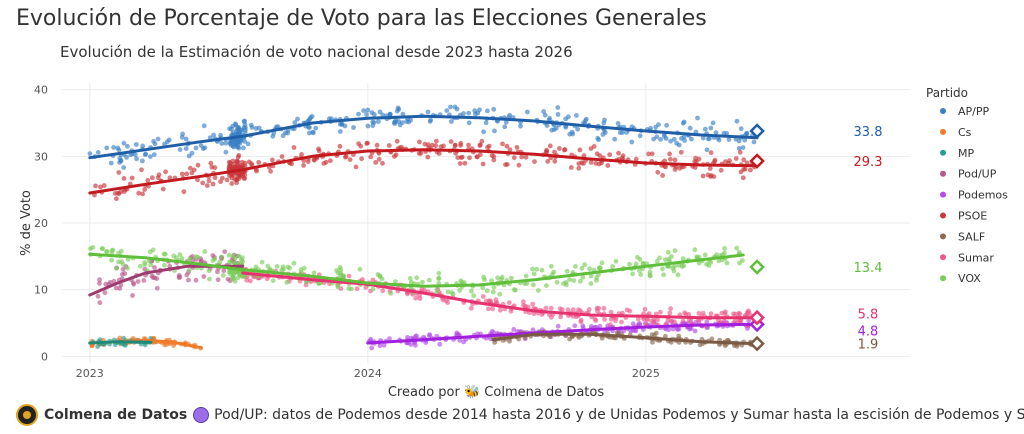 This screenshot has width=1024, height=434. Describe the element at coordinates (943, 236) in the screenshot. I see `legend-swatch` at that location.